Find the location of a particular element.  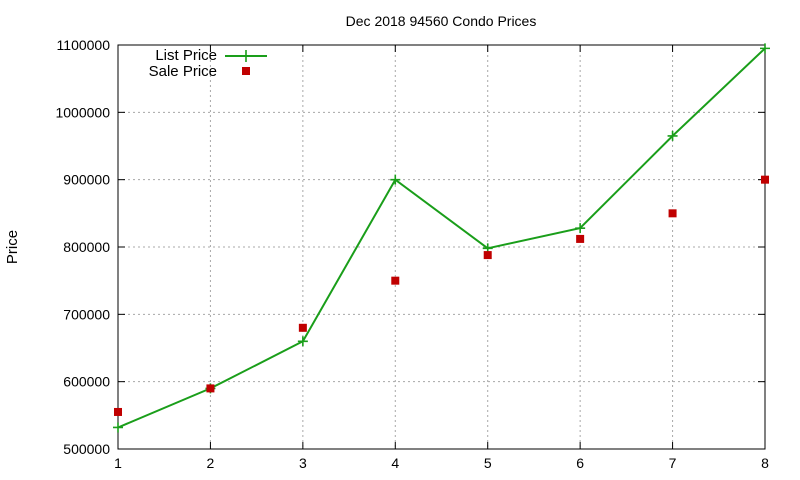

chart-title: Dec 2018 94560 Condo Prices is located at coordinates (441, 21).